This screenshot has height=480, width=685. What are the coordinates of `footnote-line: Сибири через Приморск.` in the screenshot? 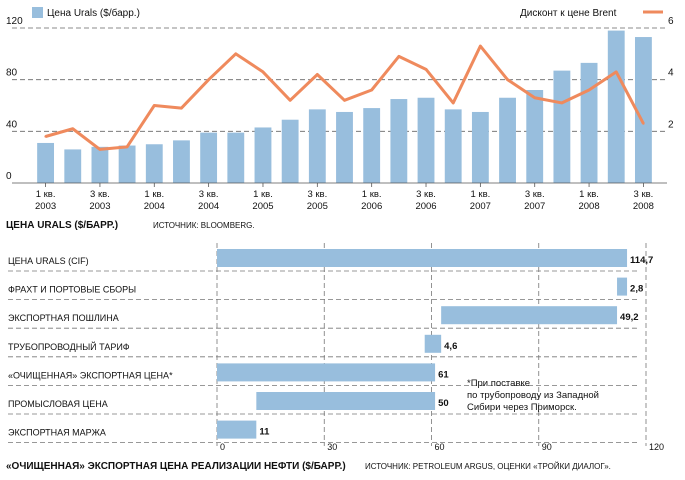 It's located at (522, 407).